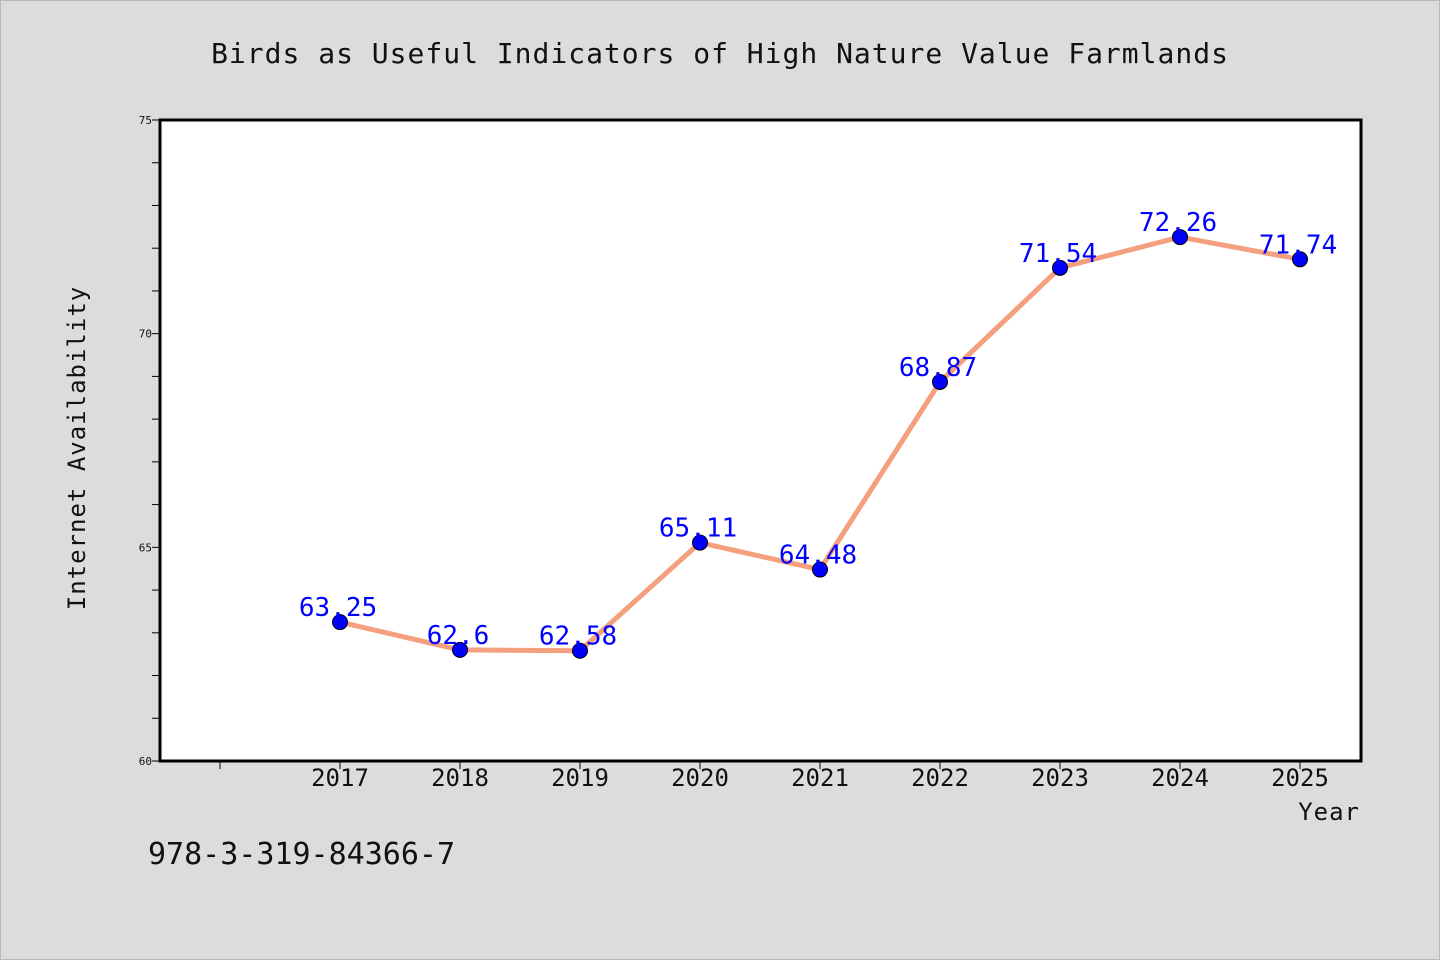  Describe the element at coordinates (1178, 223) in the screenshot. I see `data-point-label: 72.26` at that location.